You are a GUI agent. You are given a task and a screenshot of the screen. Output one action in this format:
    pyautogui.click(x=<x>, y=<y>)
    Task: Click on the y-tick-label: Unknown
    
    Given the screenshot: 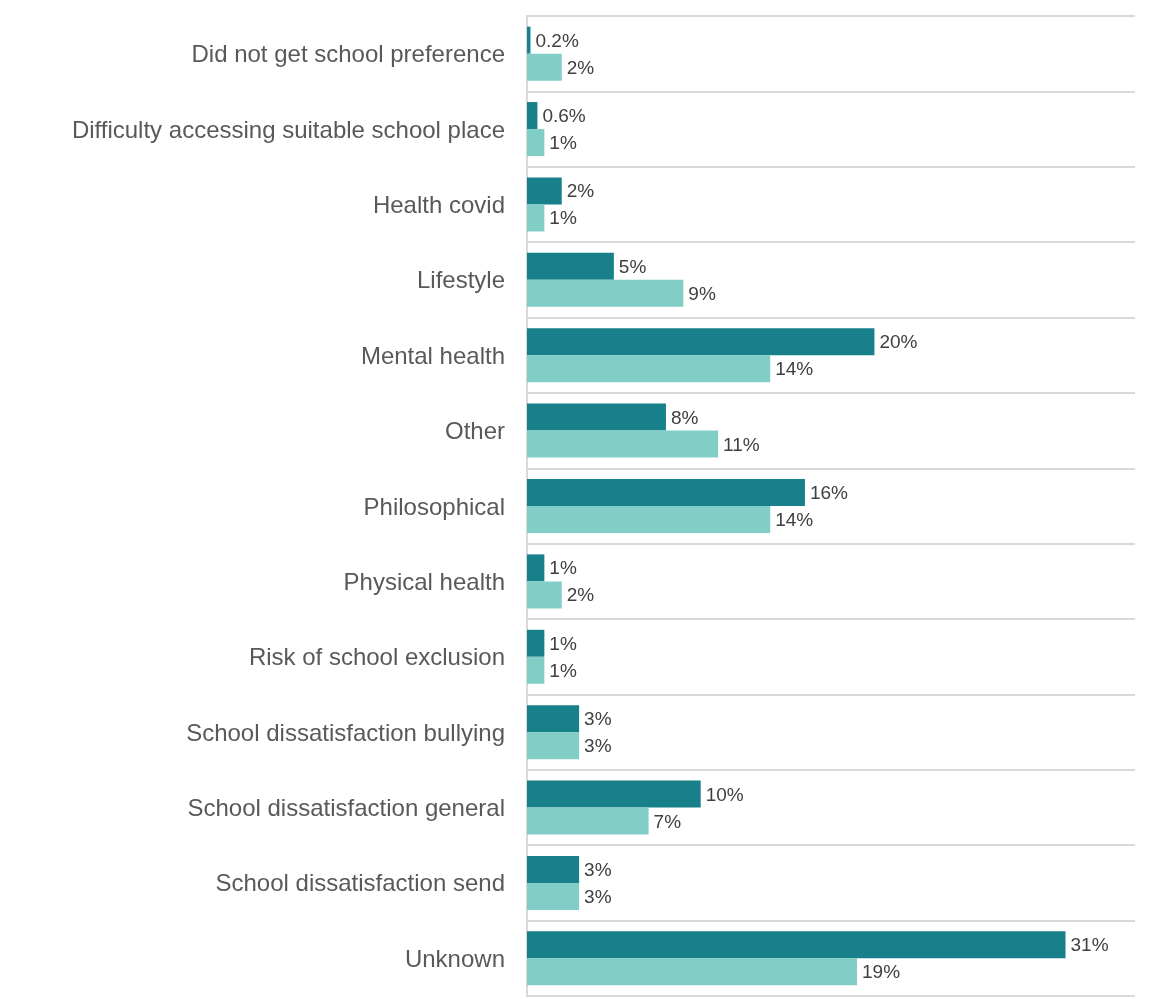 What is the action you would take?
    pyautogui.click(x=454, y=958)
    